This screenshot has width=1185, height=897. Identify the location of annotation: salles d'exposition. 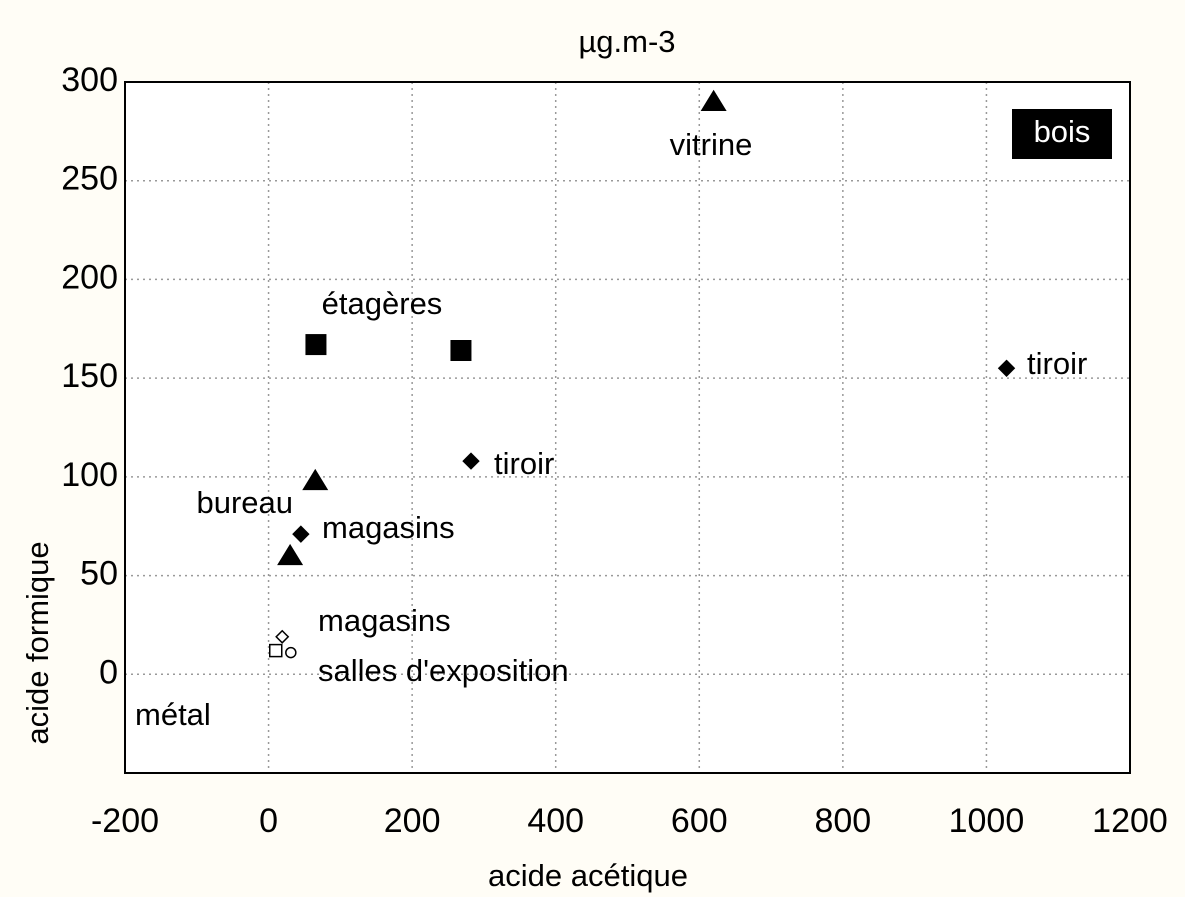
(443, 670).